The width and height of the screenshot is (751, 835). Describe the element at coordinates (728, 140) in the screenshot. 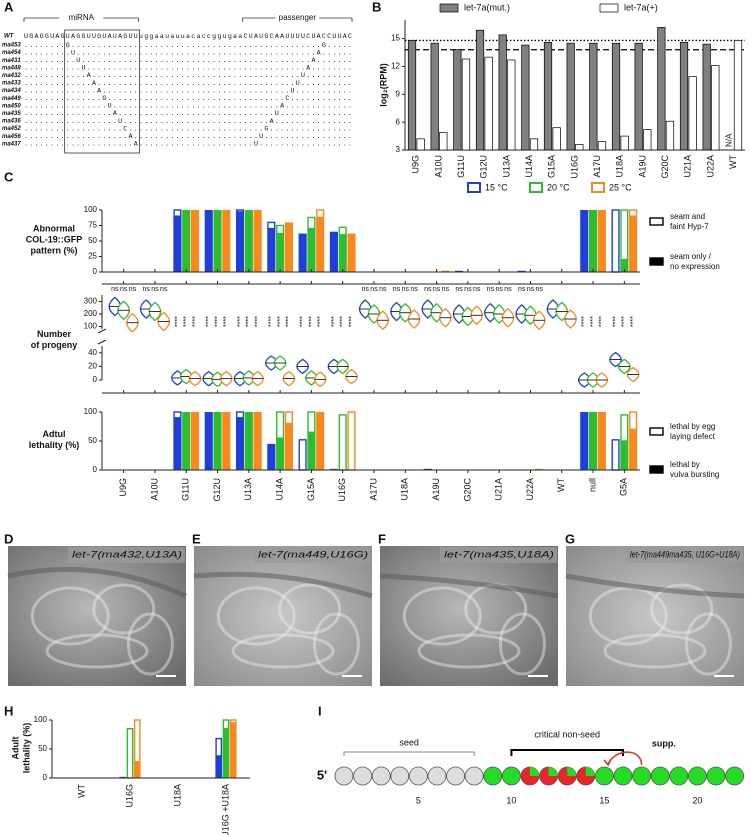

I see `missing-label: N/A` at that location.